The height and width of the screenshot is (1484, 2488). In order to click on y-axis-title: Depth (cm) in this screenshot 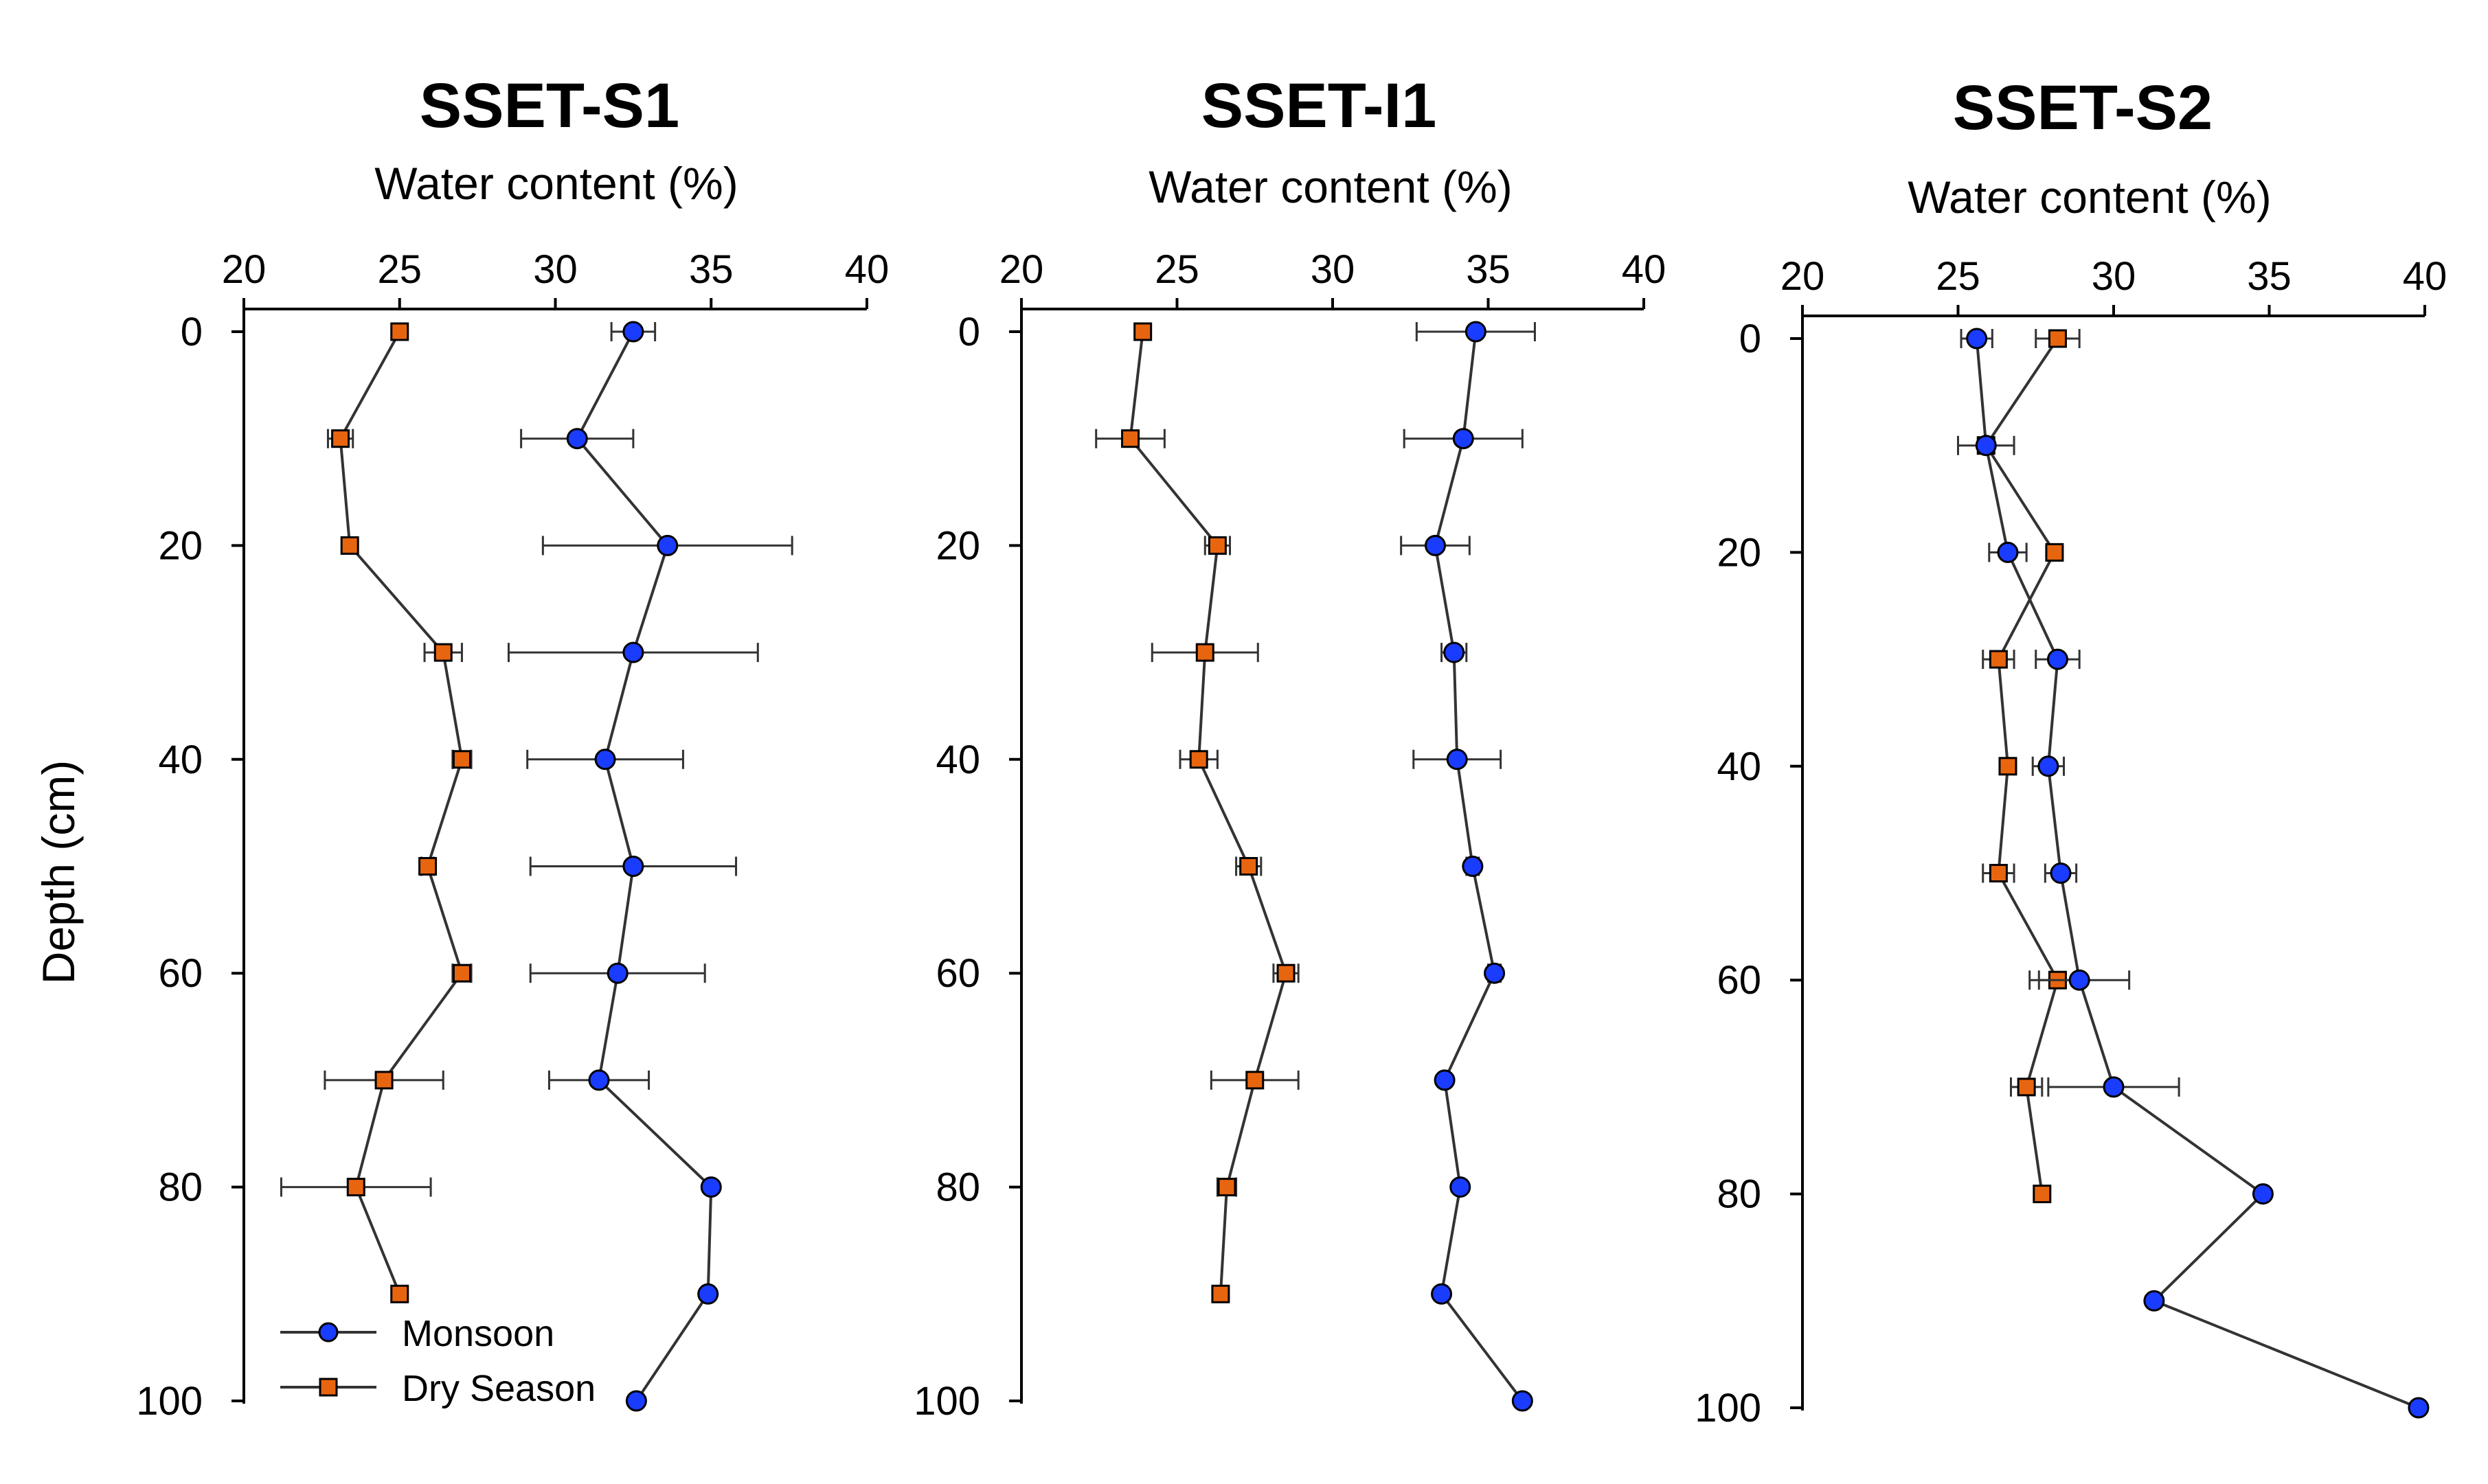, I will do `click(58, 872)`.